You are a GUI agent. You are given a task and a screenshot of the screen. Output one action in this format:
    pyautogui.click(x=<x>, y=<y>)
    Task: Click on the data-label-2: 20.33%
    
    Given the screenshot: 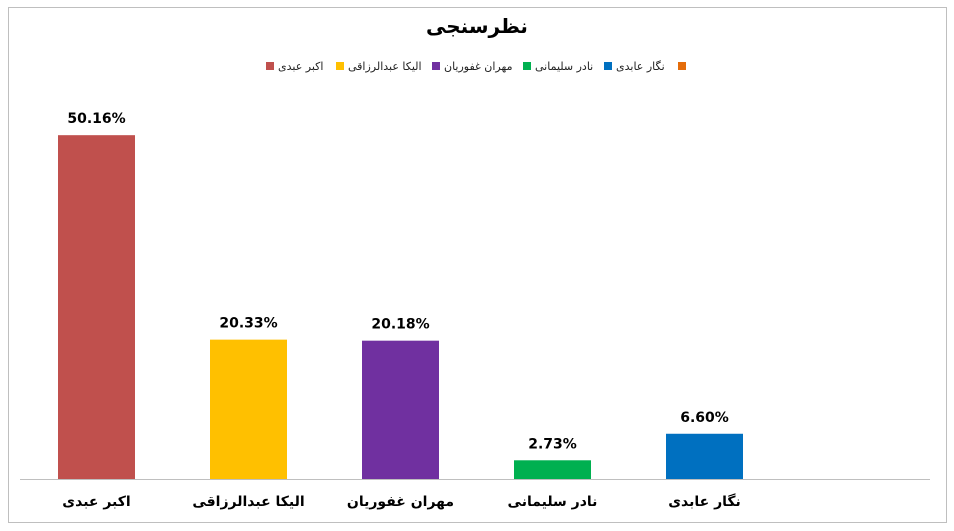 What is the action you would take?
    pyautogui.click(x=248, y=324)
    